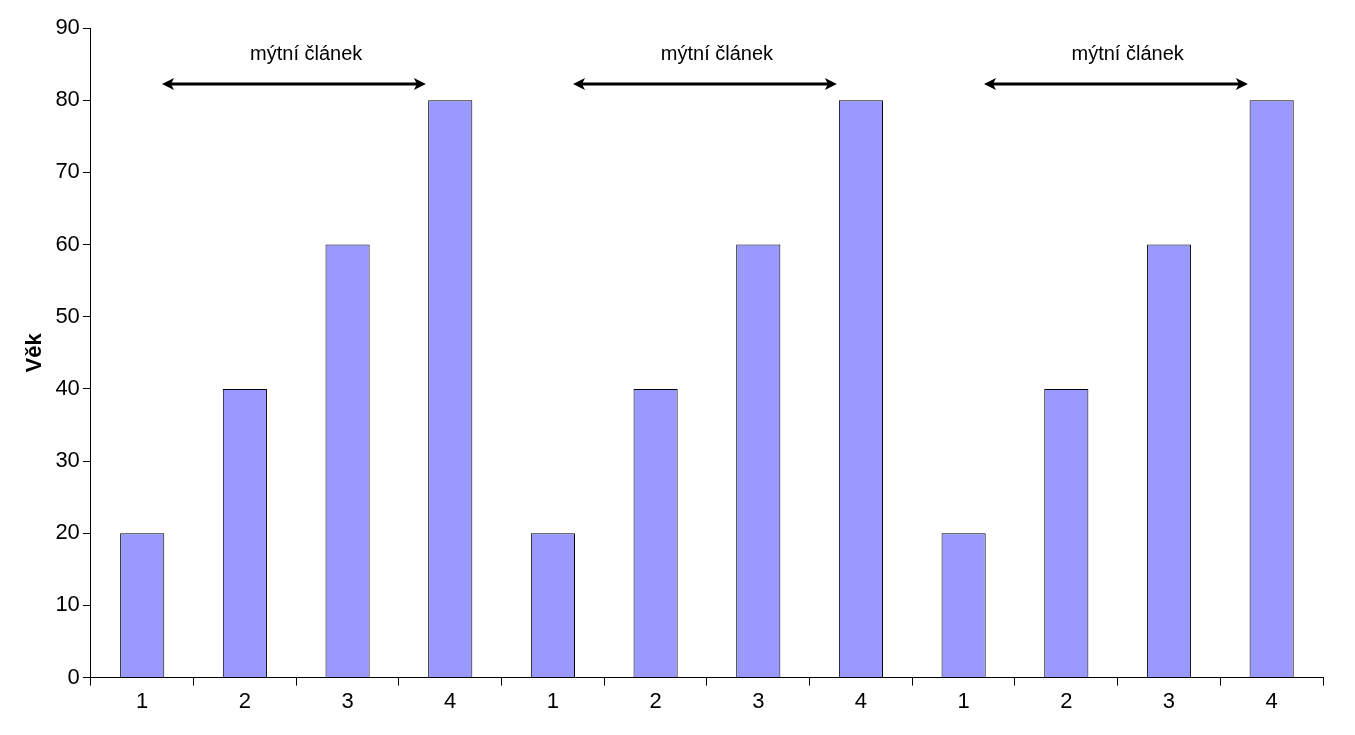 The width and height of the screenshot is (1355, 735). What do you see at coordinates (67, 532) in the screenshot?
I see `y-tick-label: 20` at bounding box center [67, 532].